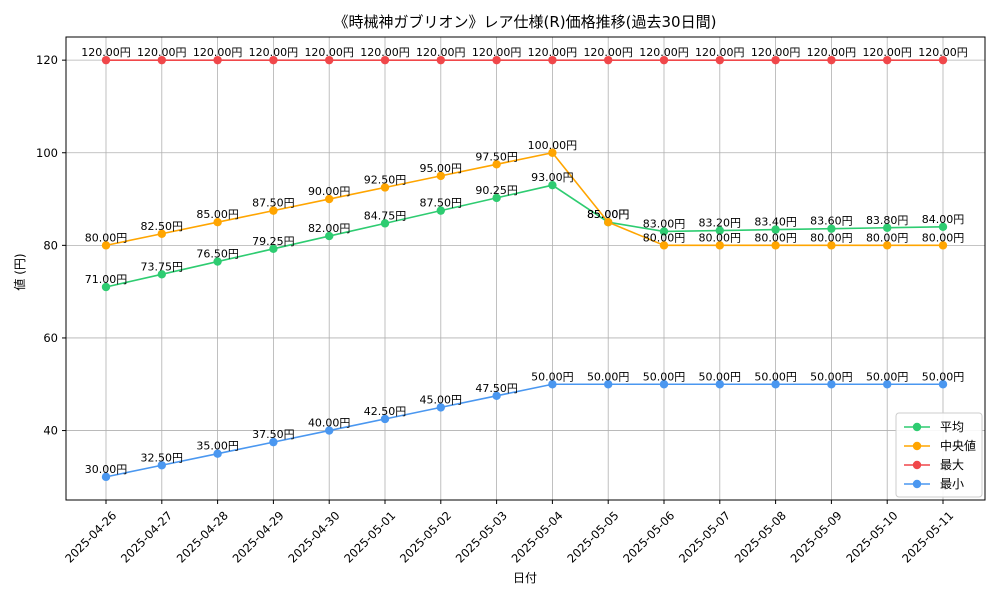  Describe the element at coordinates (525, 578) in the screenshot. I see `x-axis-label: 日付` at that location.